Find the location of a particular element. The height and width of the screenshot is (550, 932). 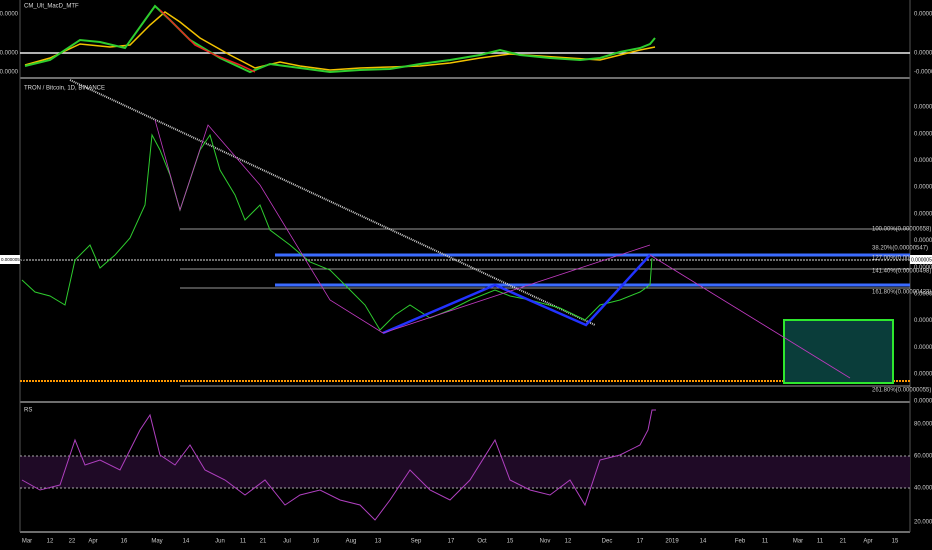

macd-line is located at coordinates (340, 39).